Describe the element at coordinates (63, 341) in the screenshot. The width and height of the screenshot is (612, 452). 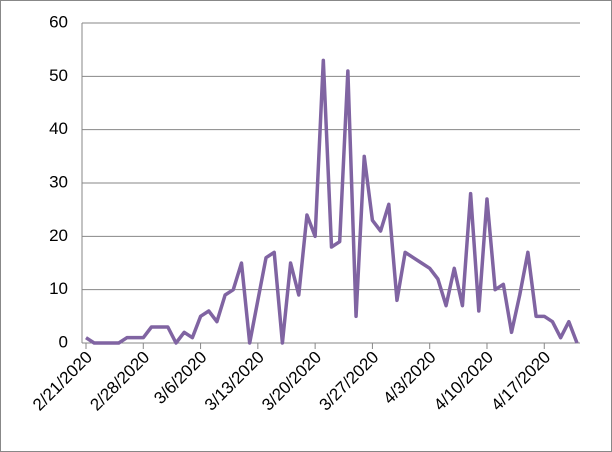
I see `y-tick-label: 0` at that location.